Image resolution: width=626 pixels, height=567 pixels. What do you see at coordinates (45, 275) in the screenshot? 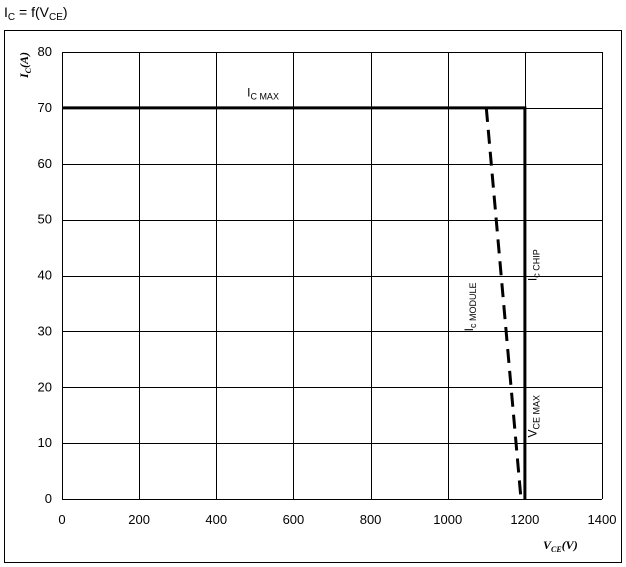
I see `y-tick-label-4: 40` at bounding box center [45, 275].